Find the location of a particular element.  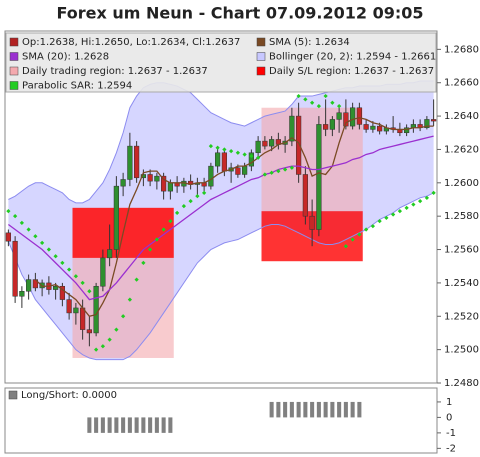

y-tick-label: 1.2680 is located at coordinates (461, 49).